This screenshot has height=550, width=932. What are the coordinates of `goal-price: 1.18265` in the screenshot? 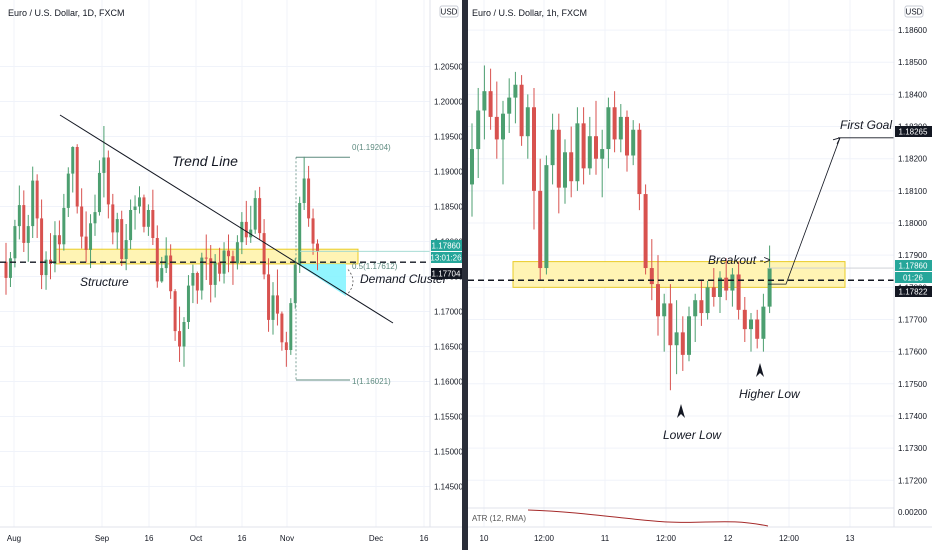 It's located at (913, 132).